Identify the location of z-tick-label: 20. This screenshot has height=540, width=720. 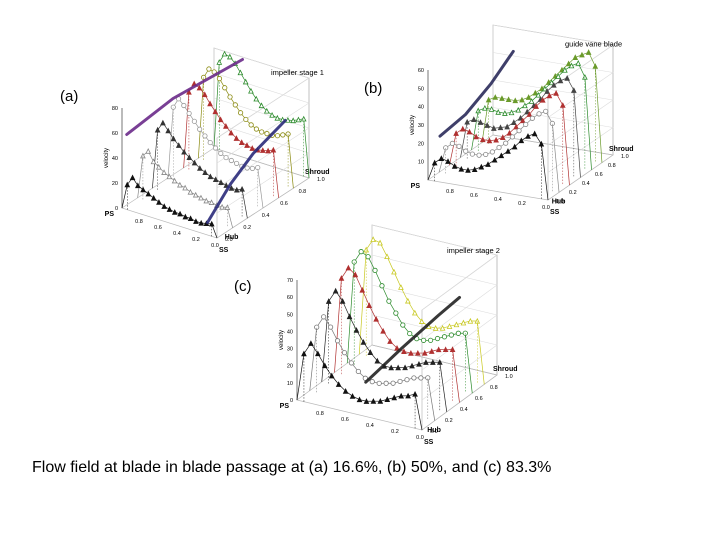
(115, 184).